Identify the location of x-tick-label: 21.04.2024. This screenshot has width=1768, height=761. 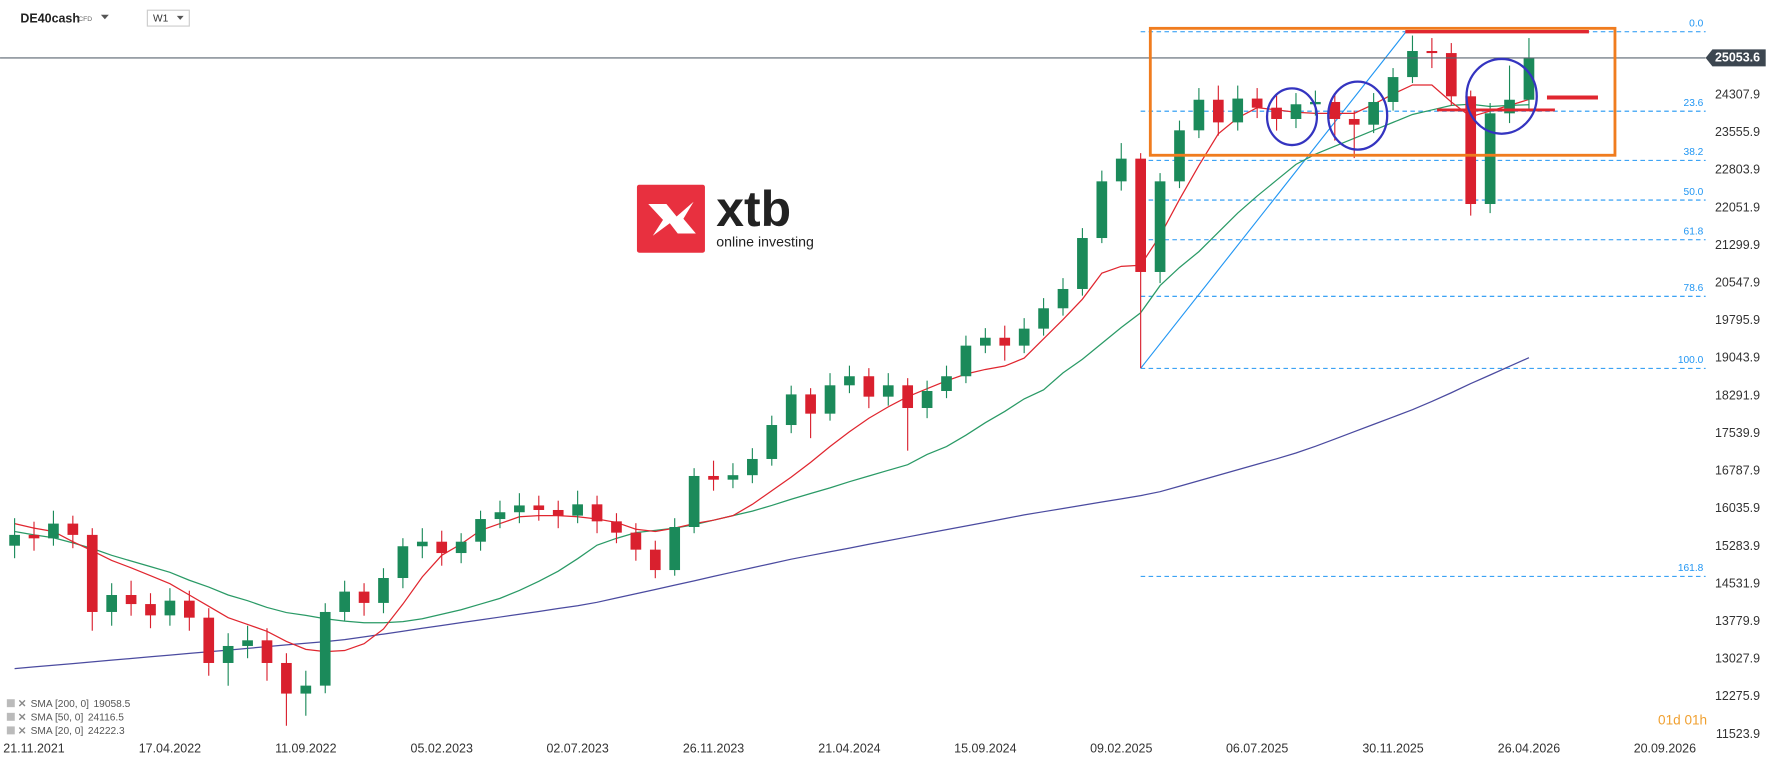
(849, 748).